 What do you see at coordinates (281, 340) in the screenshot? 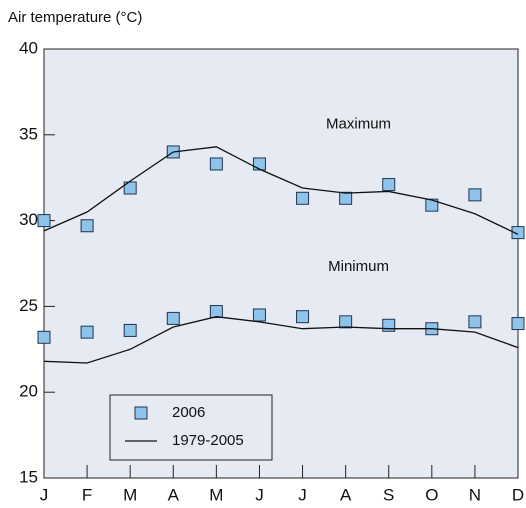
I see `line-minimum` at bounding box center [281, 340].